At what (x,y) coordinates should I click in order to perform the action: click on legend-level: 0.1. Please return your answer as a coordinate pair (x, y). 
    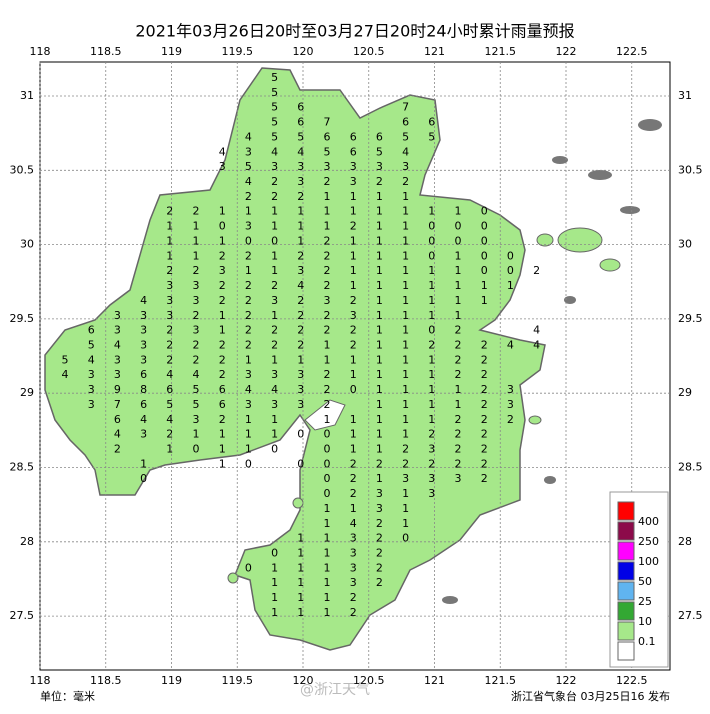
    Looking at the image, I should click on (647, 641).